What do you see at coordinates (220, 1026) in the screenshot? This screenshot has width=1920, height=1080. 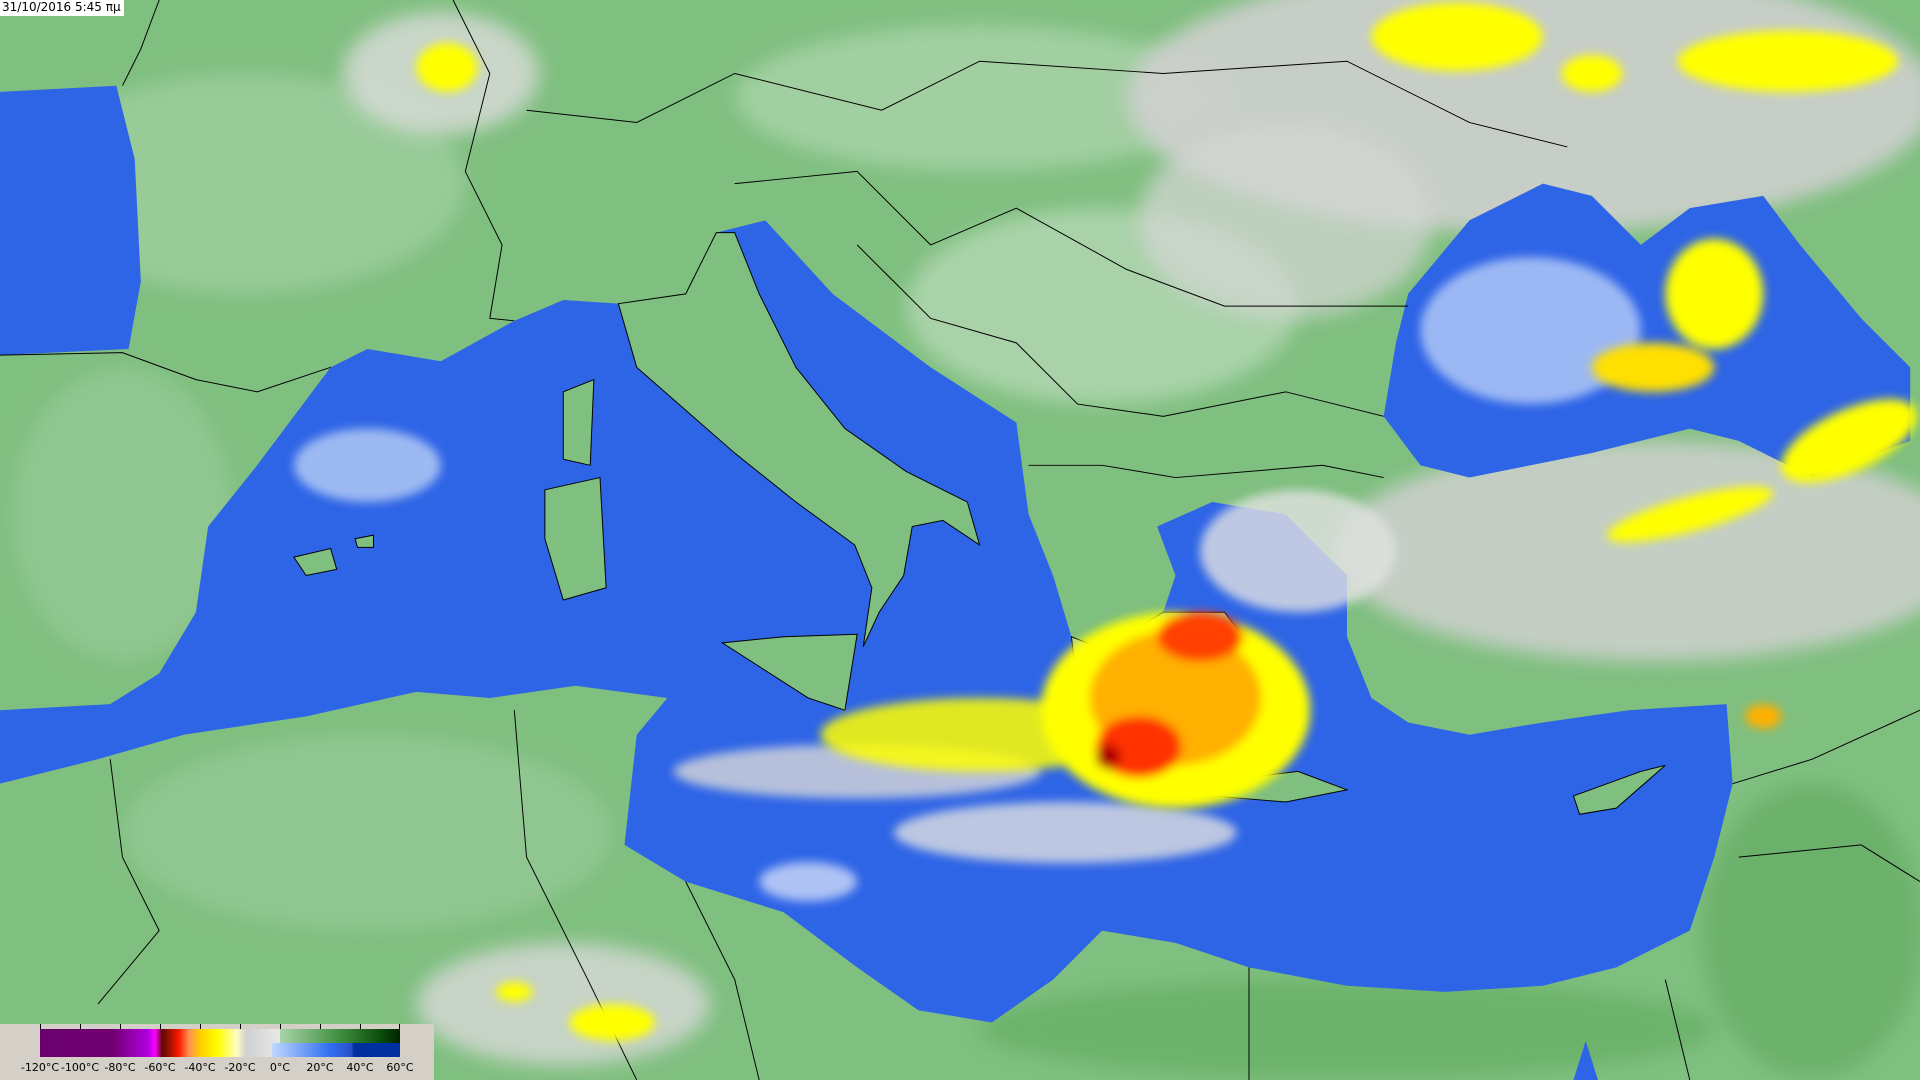 I see `legend-ticks` at bounding box center [220, 1026].